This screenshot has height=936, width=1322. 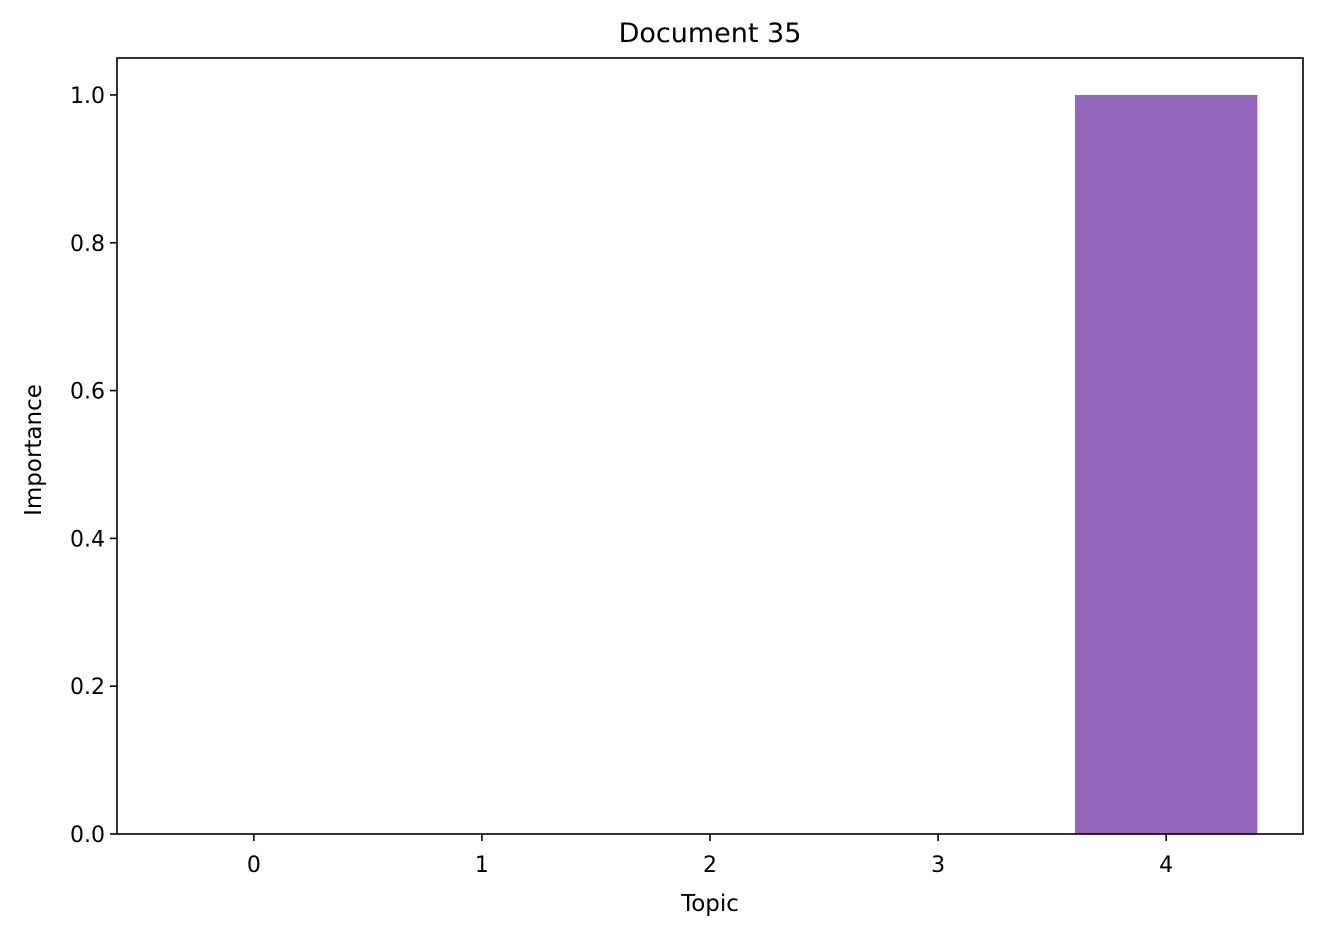 What do you see at coordinates (709, 904) in the screenshot?
I see `x-axis-label: Topic` at bounding box center [709, 904].